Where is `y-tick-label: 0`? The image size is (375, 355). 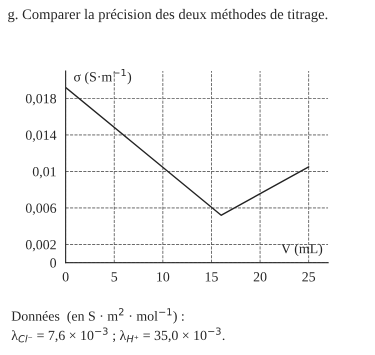 y-tick-label: 0 is located at coordinates (53, 263).